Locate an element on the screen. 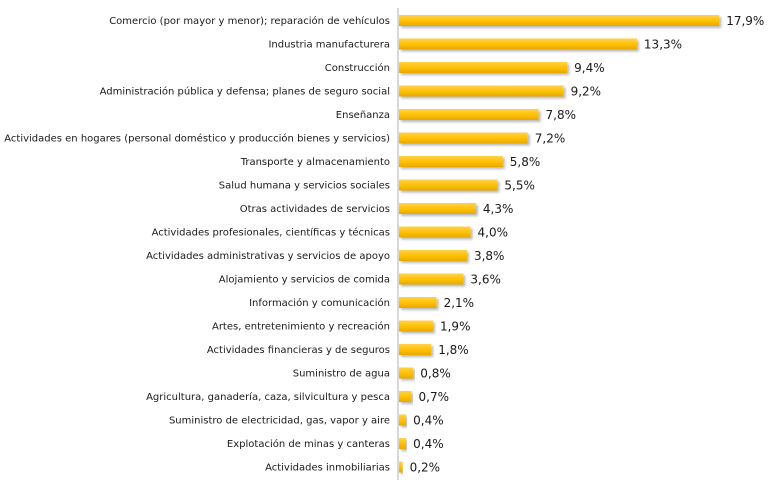  value-label: 3,6% is located at coordinates (485, 280).